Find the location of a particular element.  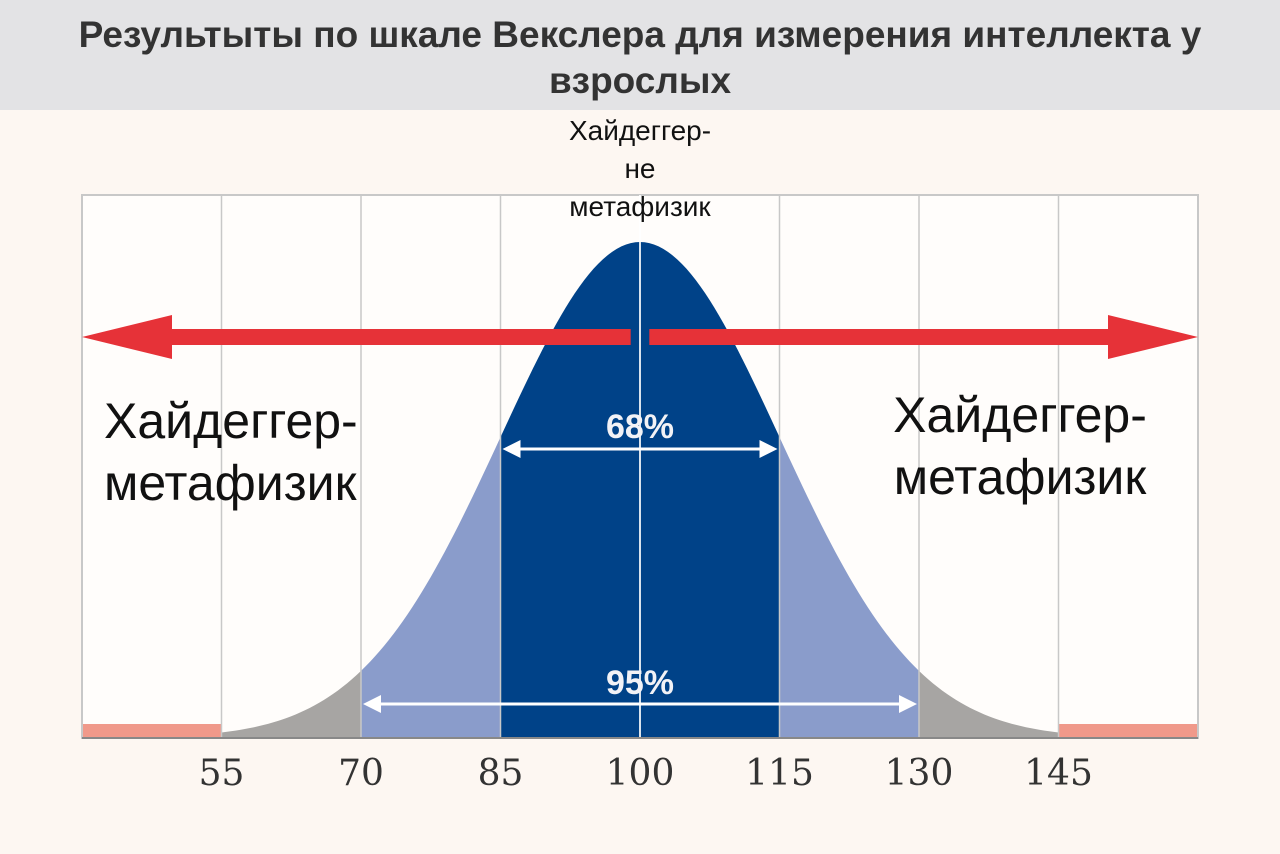

x-tick-label-85: 85 is located at coordinates (501, 773).